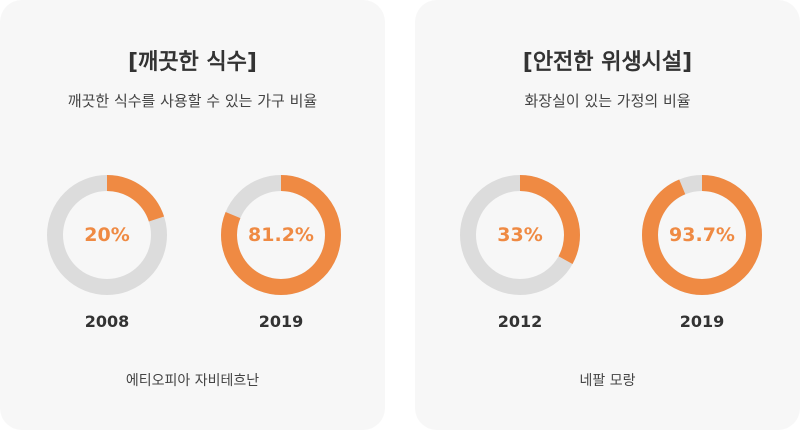  What do you see at coordinates (607, 62) in the screenshot?
I see `card-title: [안전한 위생시설]` at bounding box center [607, 62].